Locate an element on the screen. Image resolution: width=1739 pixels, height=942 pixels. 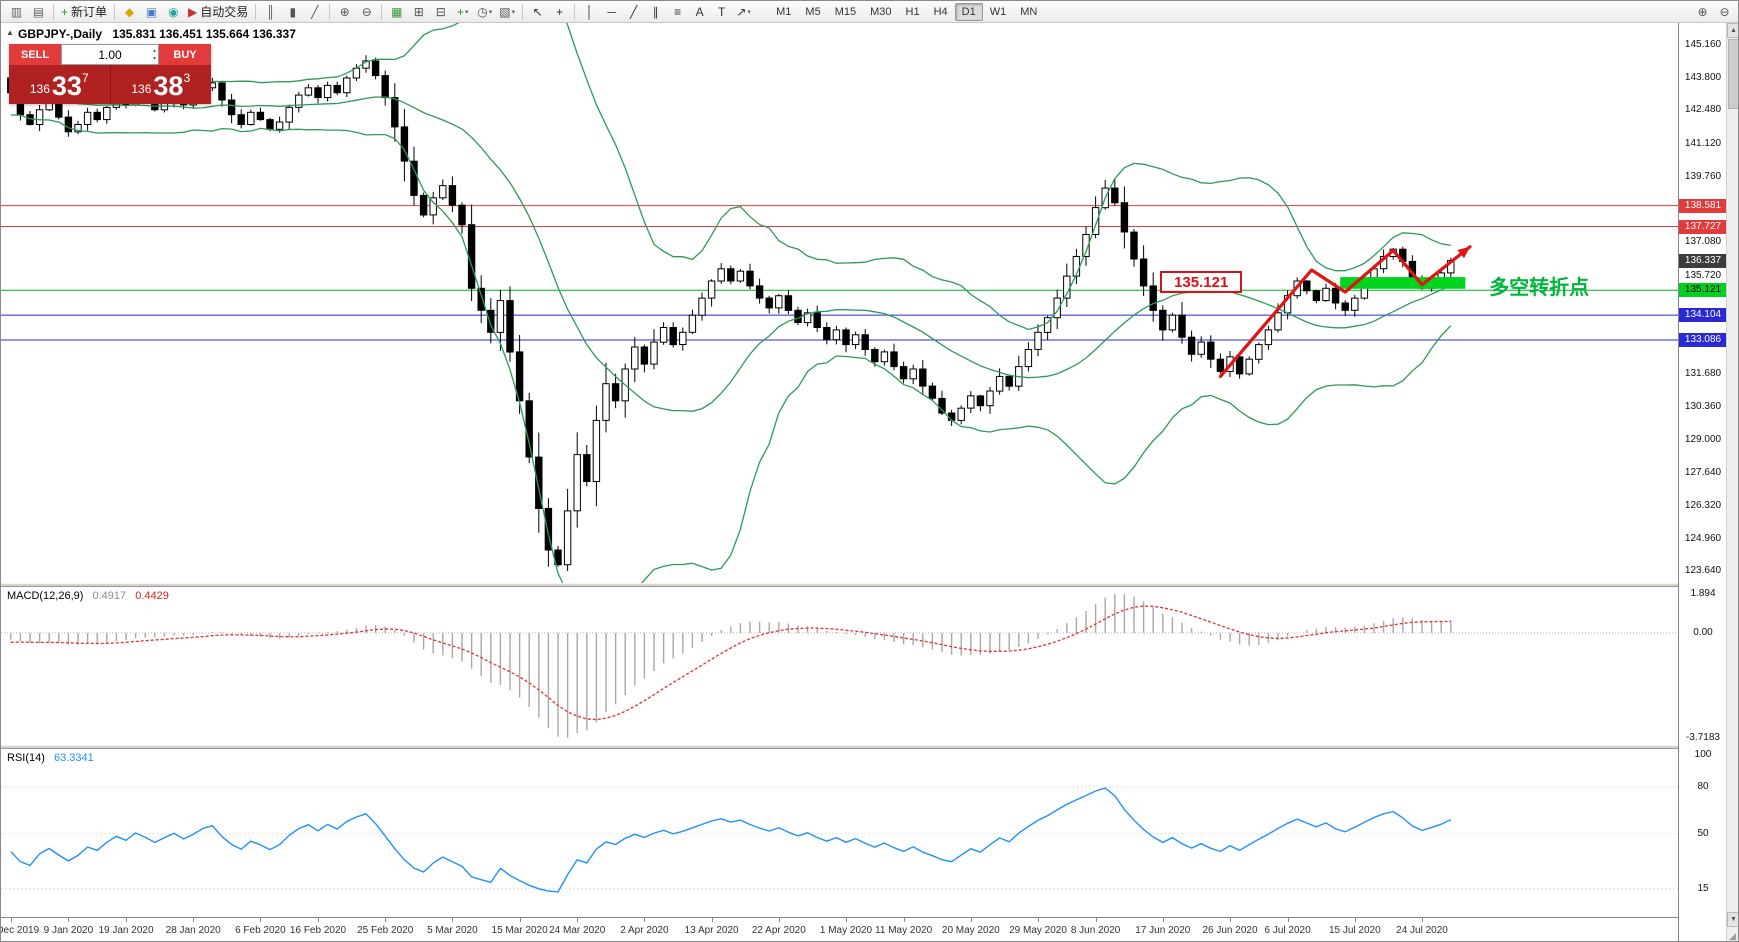
turning-point-note: 多空转折点 is located at coordinates (1539, 287).